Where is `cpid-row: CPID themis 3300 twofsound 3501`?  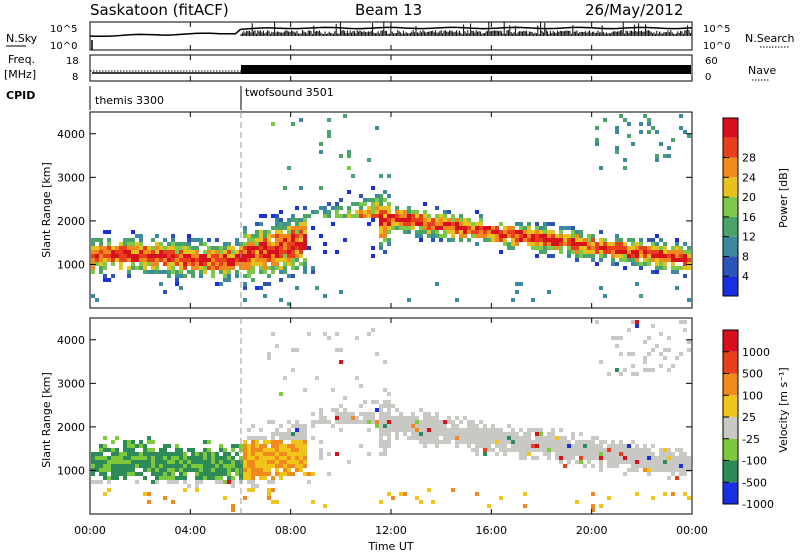 cpid-row: CPID themis 3300 twofsound 3501 is located at coordinates (170, 98).